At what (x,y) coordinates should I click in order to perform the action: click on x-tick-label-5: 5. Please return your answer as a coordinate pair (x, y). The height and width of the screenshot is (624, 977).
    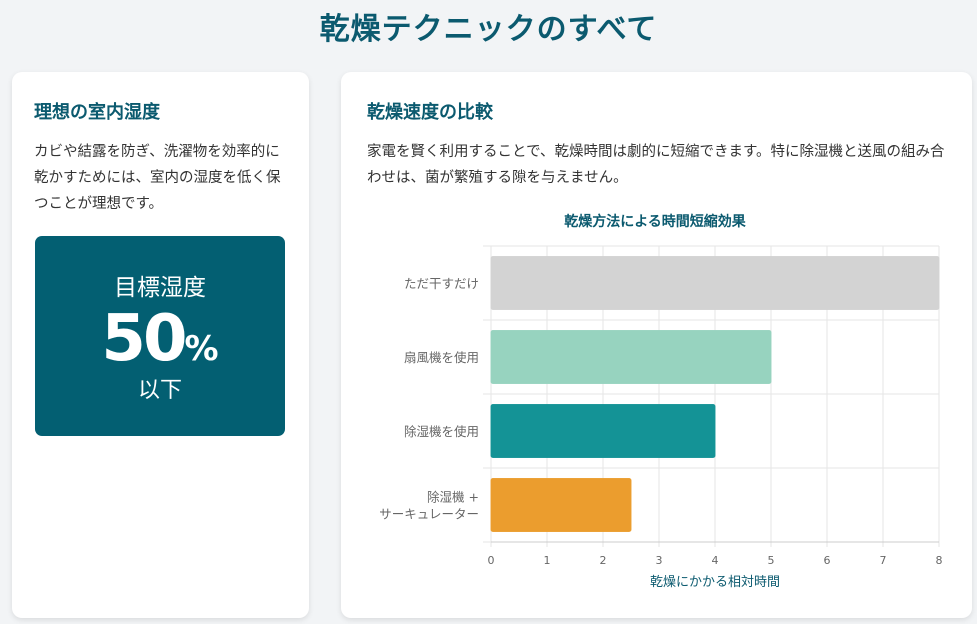
    Looking at the image, I should click on (771, 560).